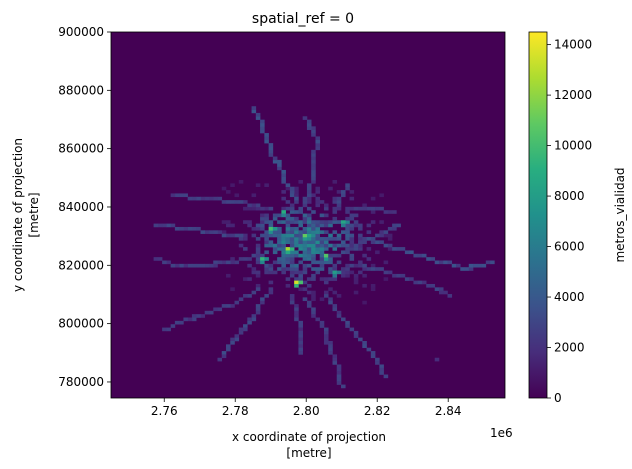 The width and height of the screenshot is (632, 469). Describe the element at coordinates (81, 324) in the screenshot. I see `y-tick-label: 800000` at that location.